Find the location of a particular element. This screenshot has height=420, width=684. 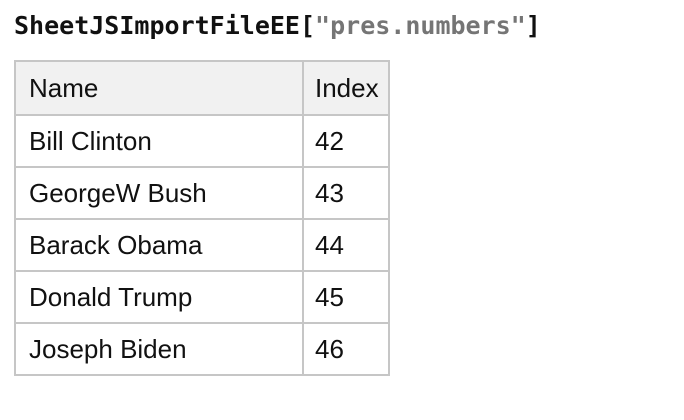

column-header-index: Index is located at coordinates (346, 88).